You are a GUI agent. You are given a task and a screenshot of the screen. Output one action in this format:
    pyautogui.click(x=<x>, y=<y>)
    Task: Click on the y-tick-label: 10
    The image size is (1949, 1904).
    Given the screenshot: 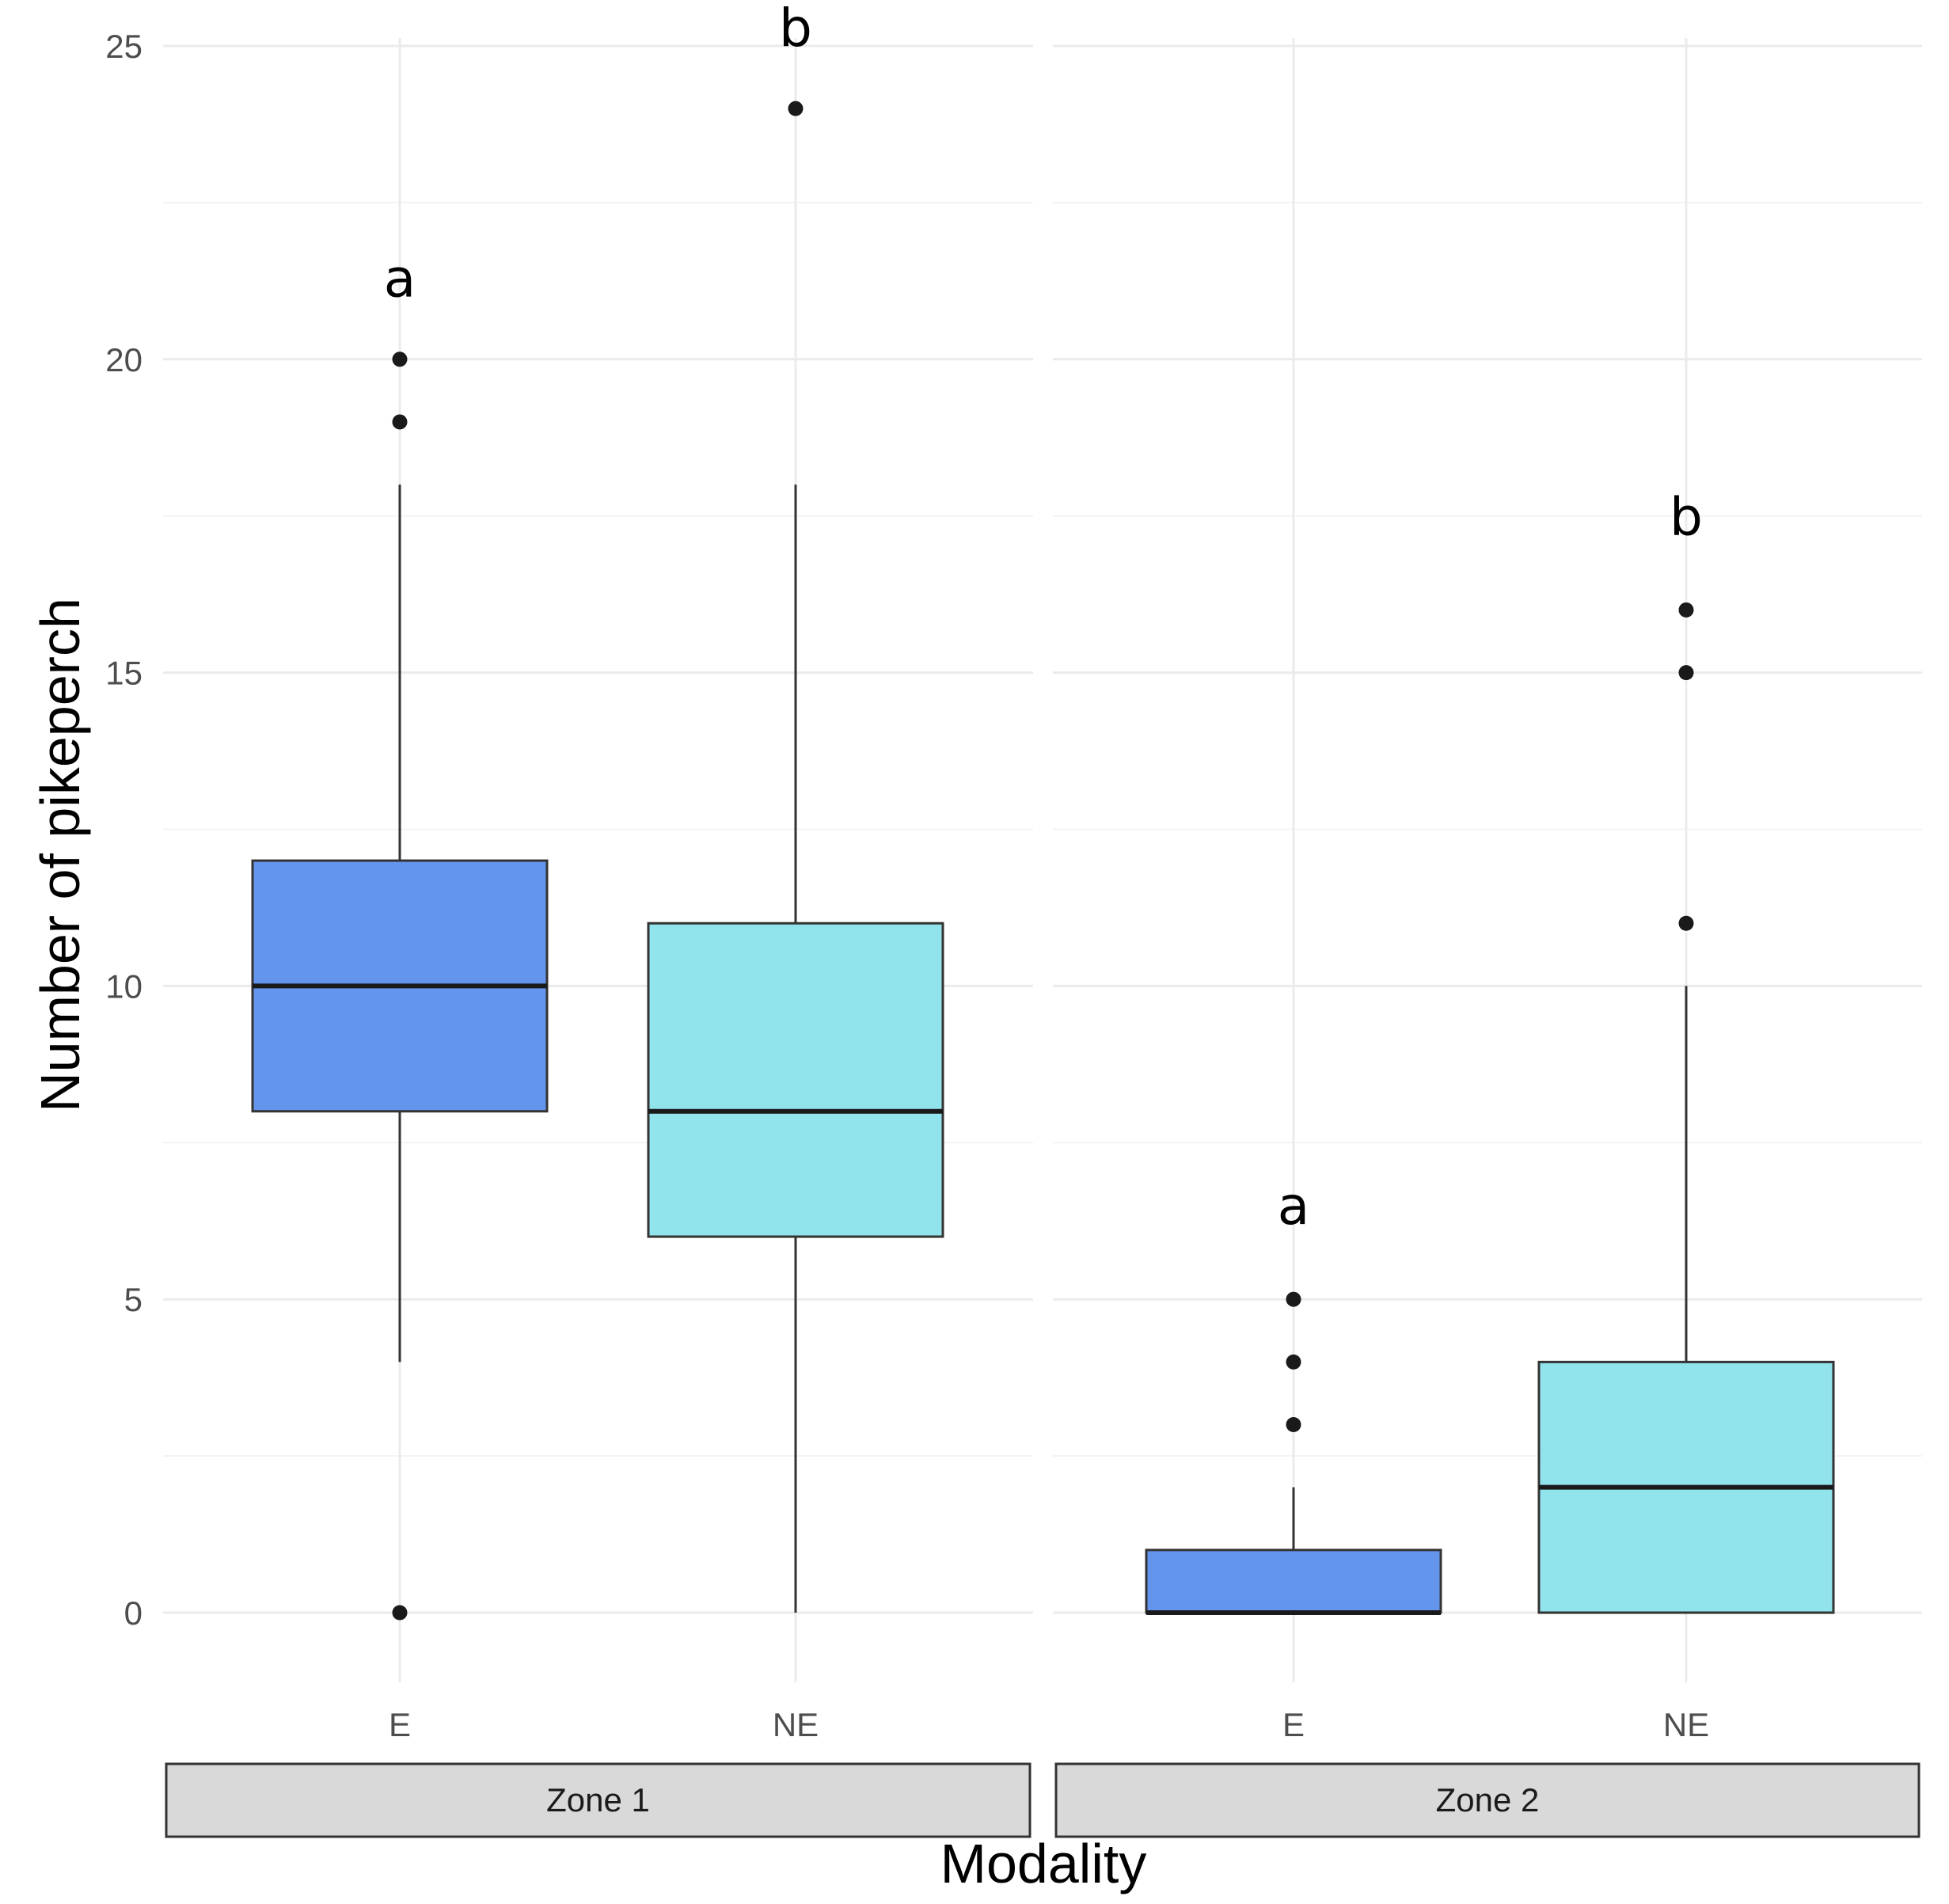 What is the action you would take?
    pyautogui.click(x=123, y=986)
    